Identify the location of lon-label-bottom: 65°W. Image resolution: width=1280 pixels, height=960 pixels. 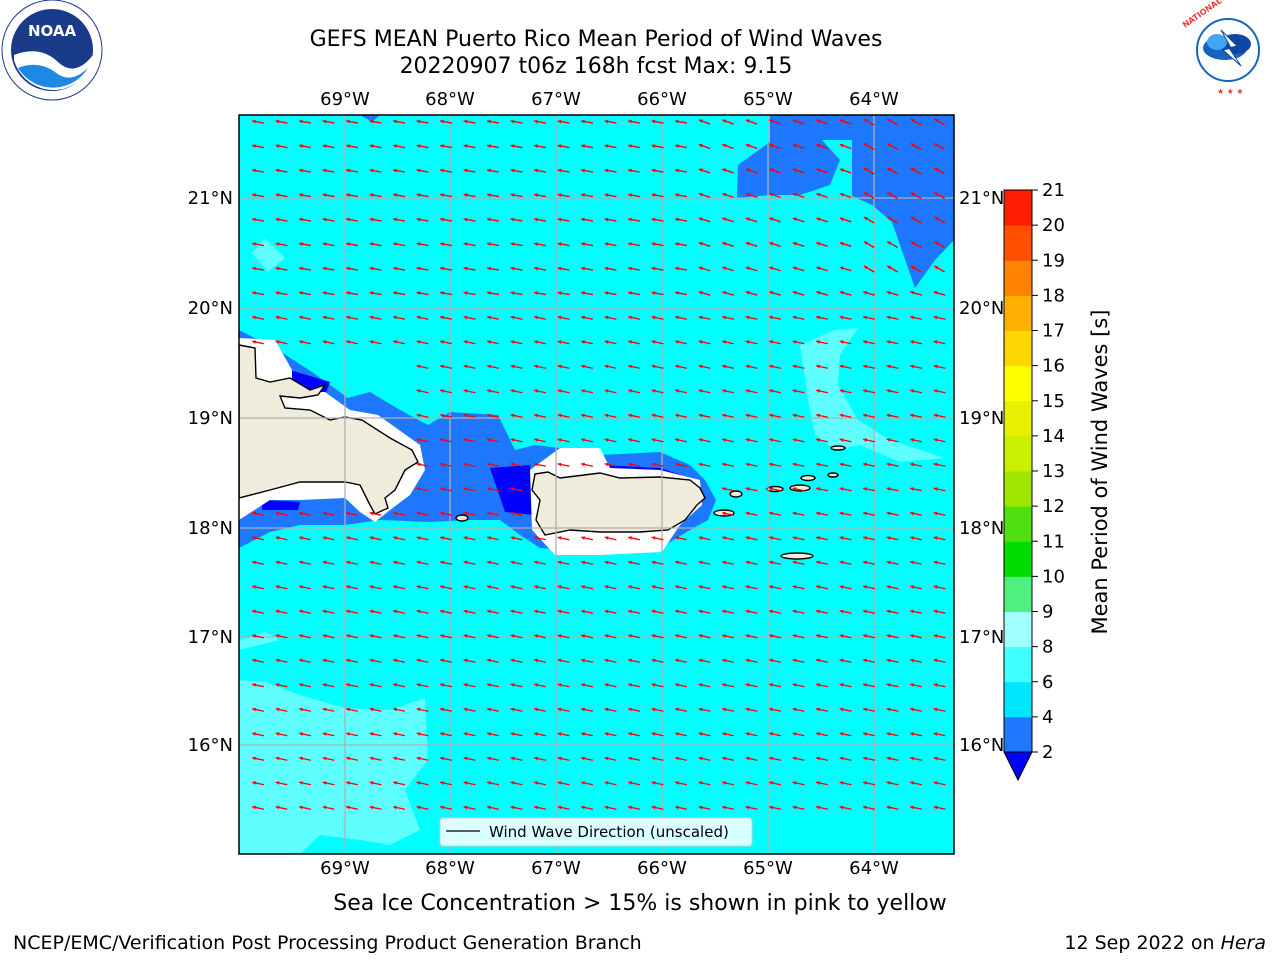
(768, 868).